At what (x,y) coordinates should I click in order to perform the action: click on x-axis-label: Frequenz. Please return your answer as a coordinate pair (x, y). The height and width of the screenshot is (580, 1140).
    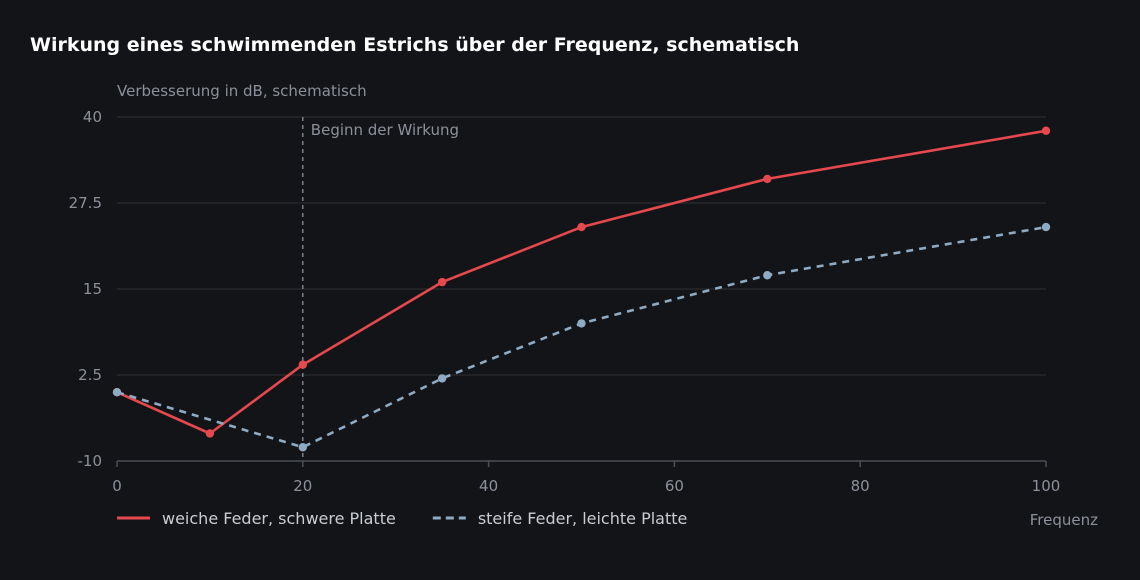
    Looking at the image, I should click on (1064, 520).